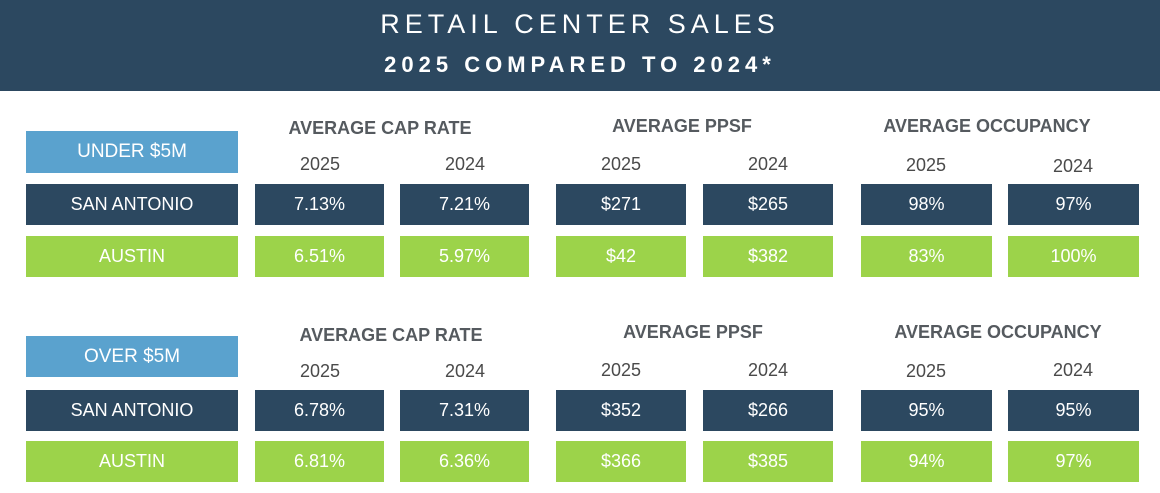 This screenshot has width=1160, height=493. Describe the element at coordinates (464, 461) in the screenshot. I see `data-cell: 6.36%` at that location.